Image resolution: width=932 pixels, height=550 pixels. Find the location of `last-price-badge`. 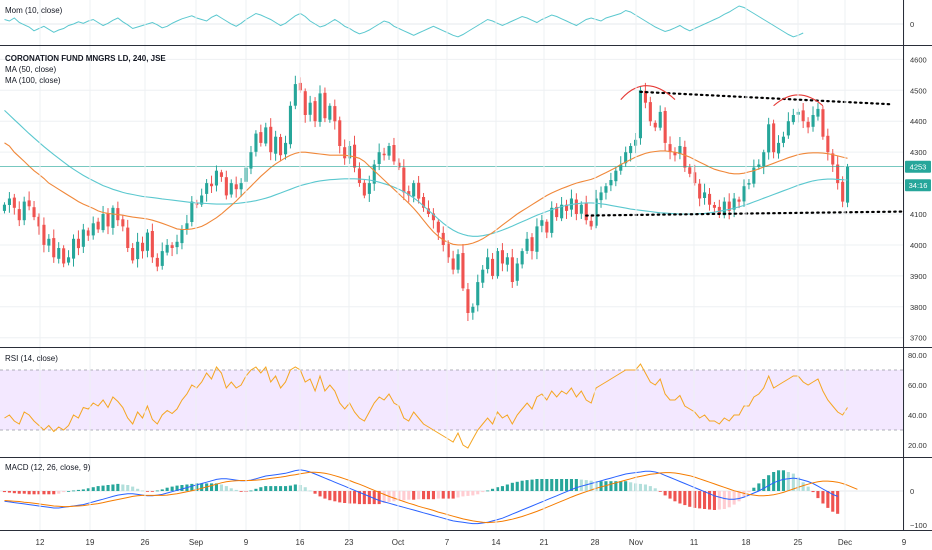

last-price-badge is located at coordinates (918, 166).